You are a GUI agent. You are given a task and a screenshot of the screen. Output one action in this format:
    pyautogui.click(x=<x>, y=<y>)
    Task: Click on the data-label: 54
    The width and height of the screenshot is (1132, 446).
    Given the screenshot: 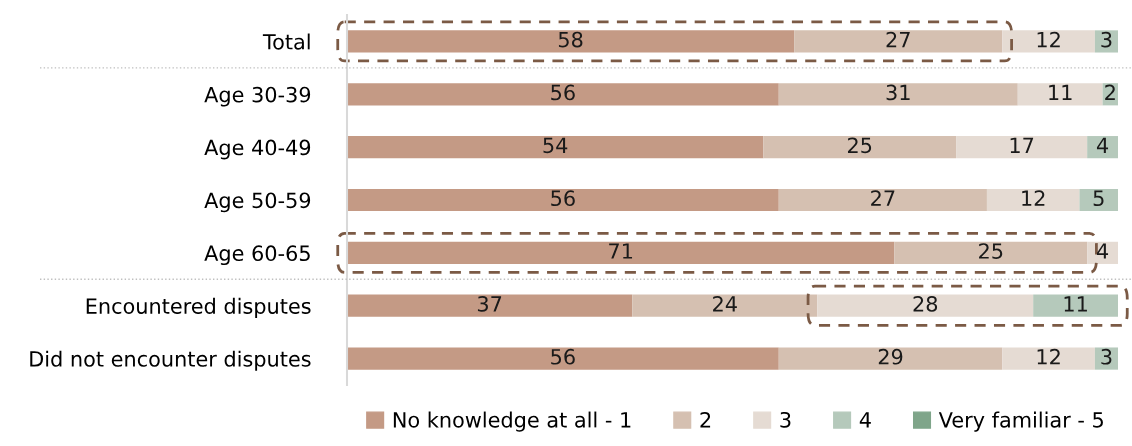 What is the action you would take?
    pyautogui.click(x=555, y=145)
    